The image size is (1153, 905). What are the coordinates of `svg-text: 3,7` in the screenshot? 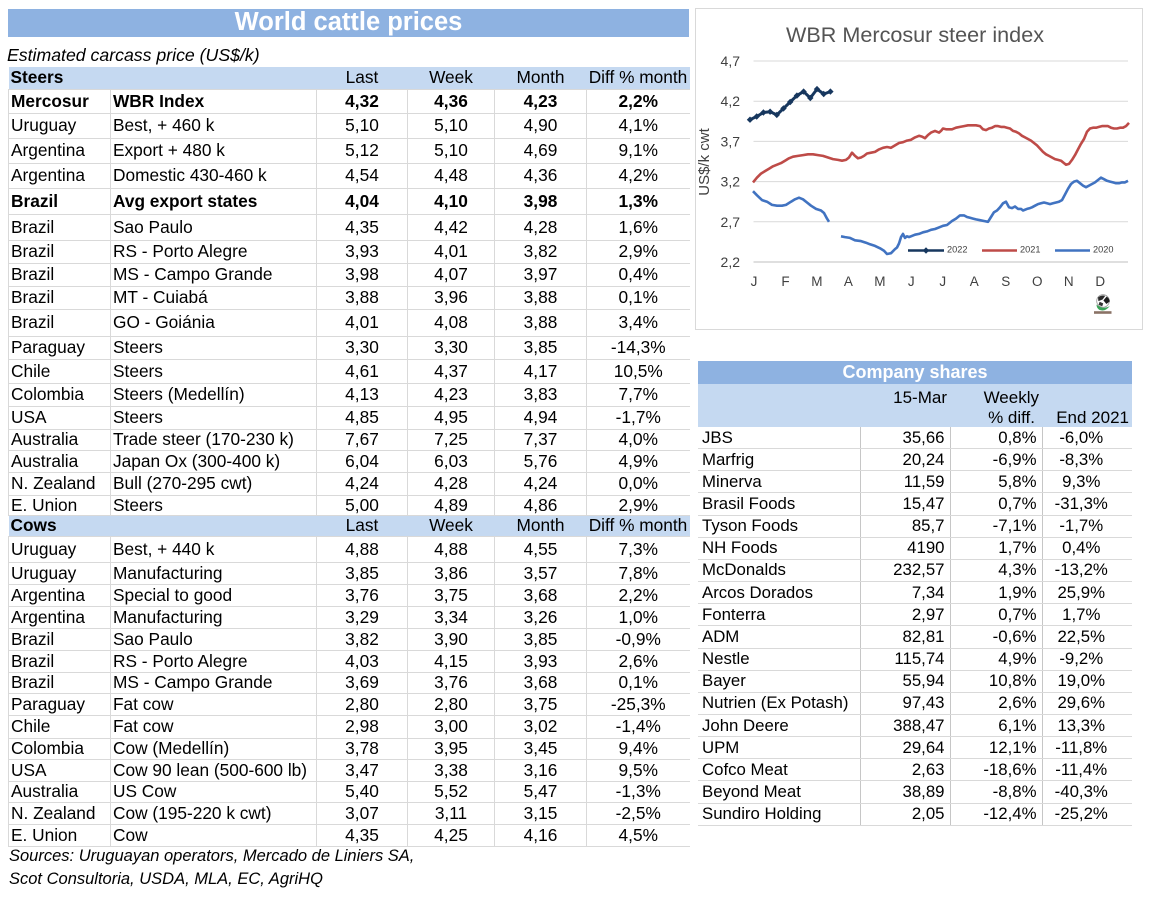 It's located at (731, 141).